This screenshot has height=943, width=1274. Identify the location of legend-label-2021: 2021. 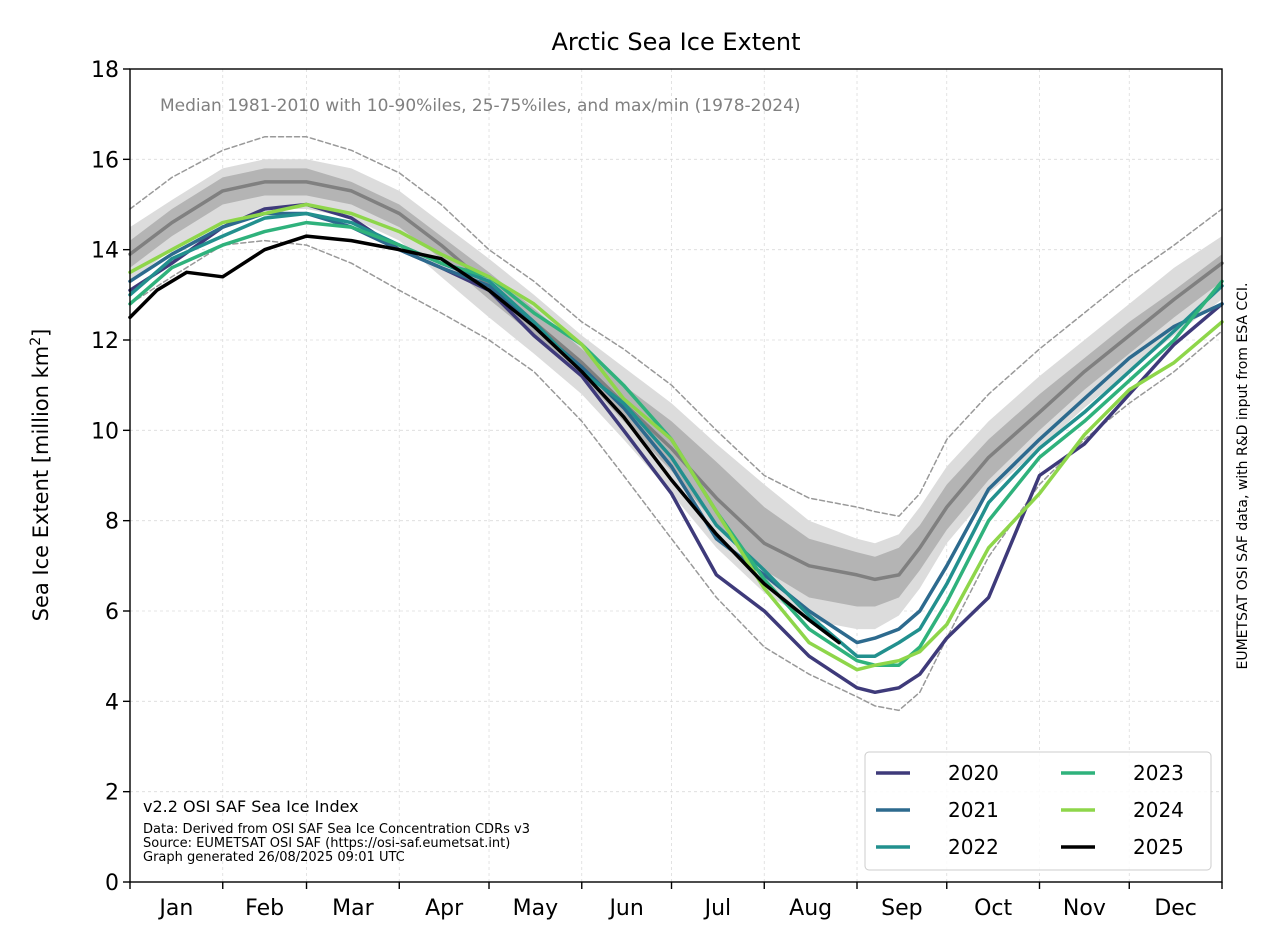
(973, 810).